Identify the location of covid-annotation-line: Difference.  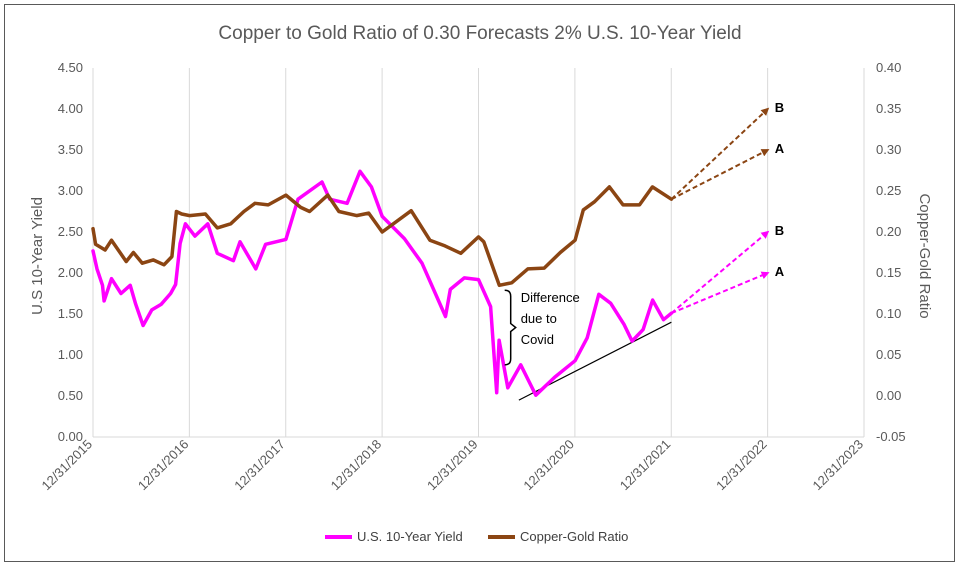
(550, 297).